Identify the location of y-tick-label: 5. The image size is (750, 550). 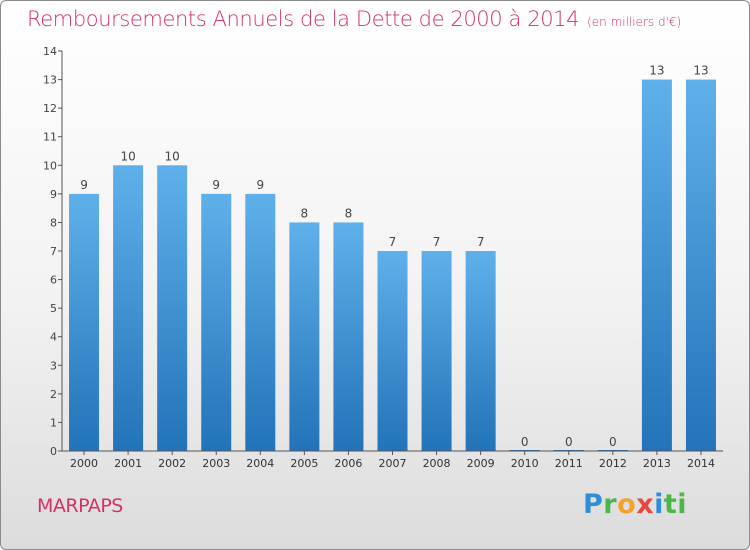
(53, 308).